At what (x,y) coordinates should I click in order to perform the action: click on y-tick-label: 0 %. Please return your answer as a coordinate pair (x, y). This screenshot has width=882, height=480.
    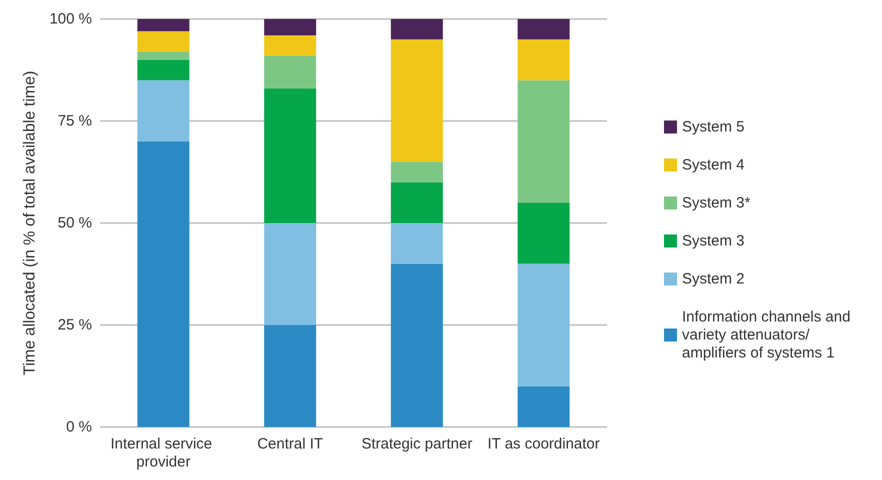
    Looking at the image, I should click on (79, 427).